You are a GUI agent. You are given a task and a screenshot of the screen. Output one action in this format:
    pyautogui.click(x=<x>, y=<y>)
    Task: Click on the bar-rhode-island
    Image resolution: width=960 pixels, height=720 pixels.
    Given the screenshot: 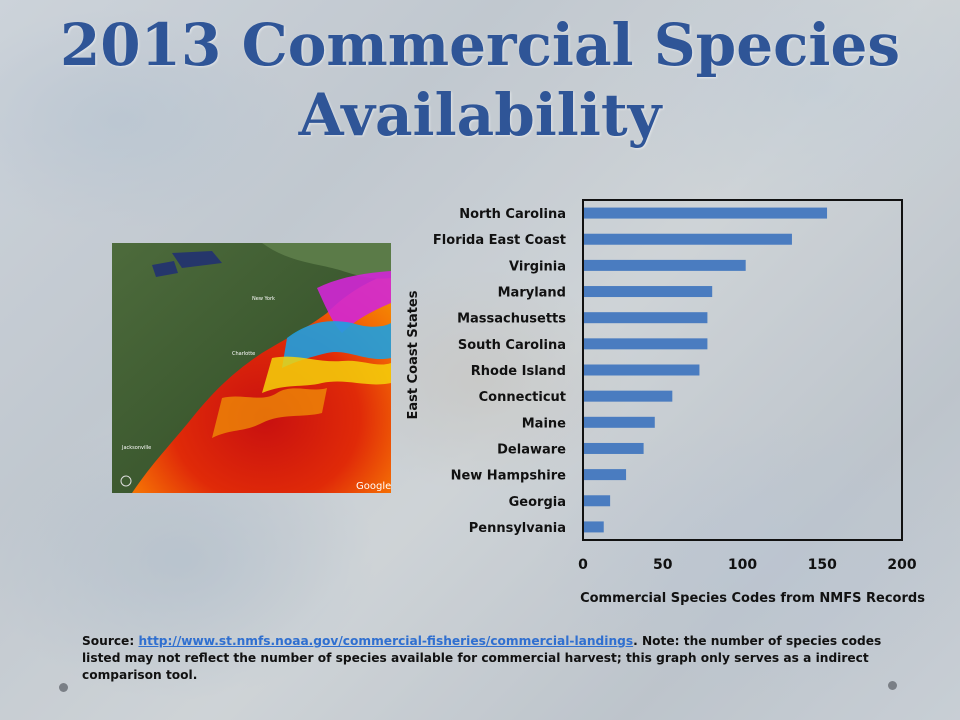 What is the action you would take?
    pyautogui.click(x=642, y=370)
    